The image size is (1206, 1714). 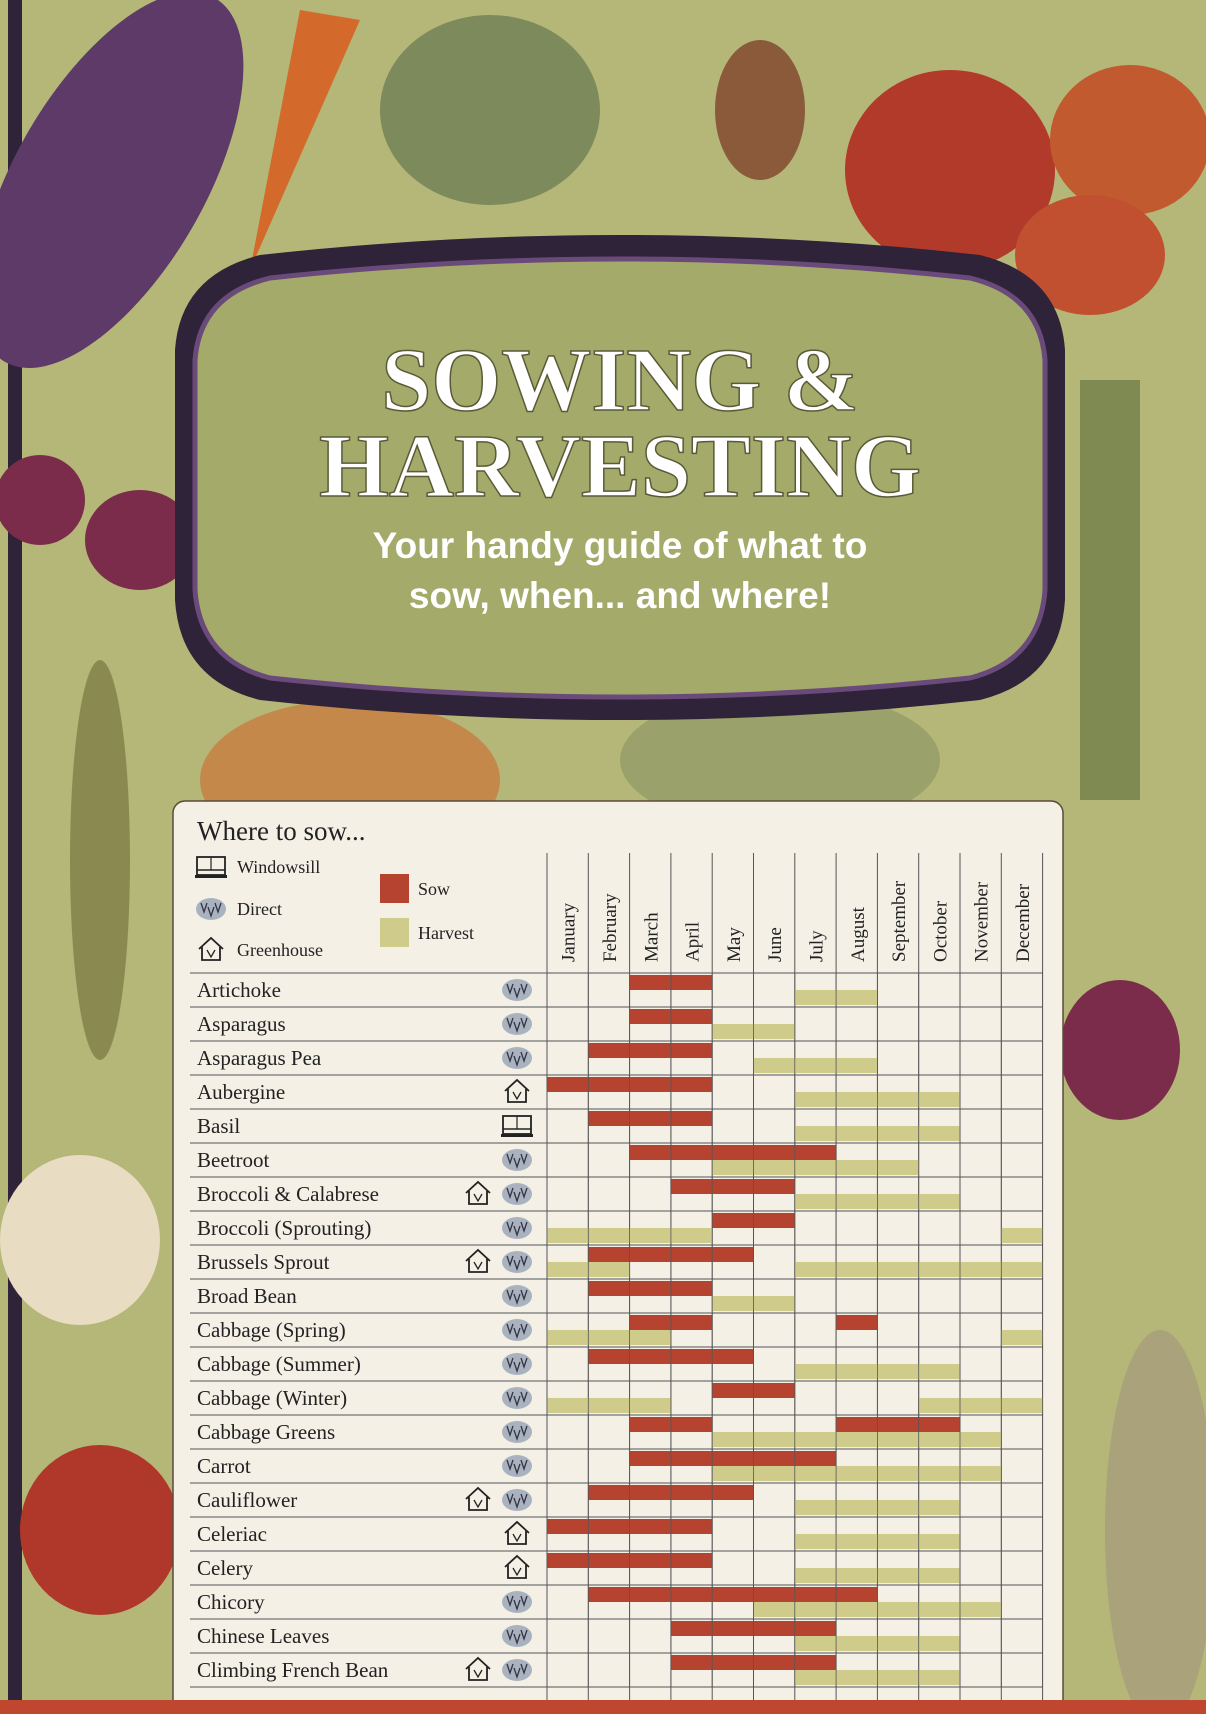 I want to click on legend-label: Greenhouse, so click(x=280, y=950).